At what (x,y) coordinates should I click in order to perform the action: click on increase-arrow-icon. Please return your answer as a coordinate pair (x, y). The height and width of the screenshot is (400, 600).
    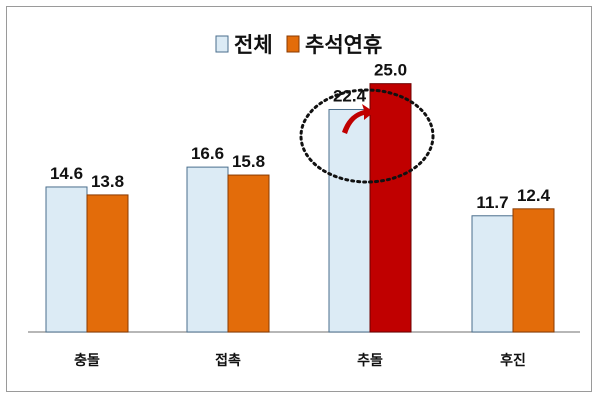
    Looking at the image, I should click on (358, 119).